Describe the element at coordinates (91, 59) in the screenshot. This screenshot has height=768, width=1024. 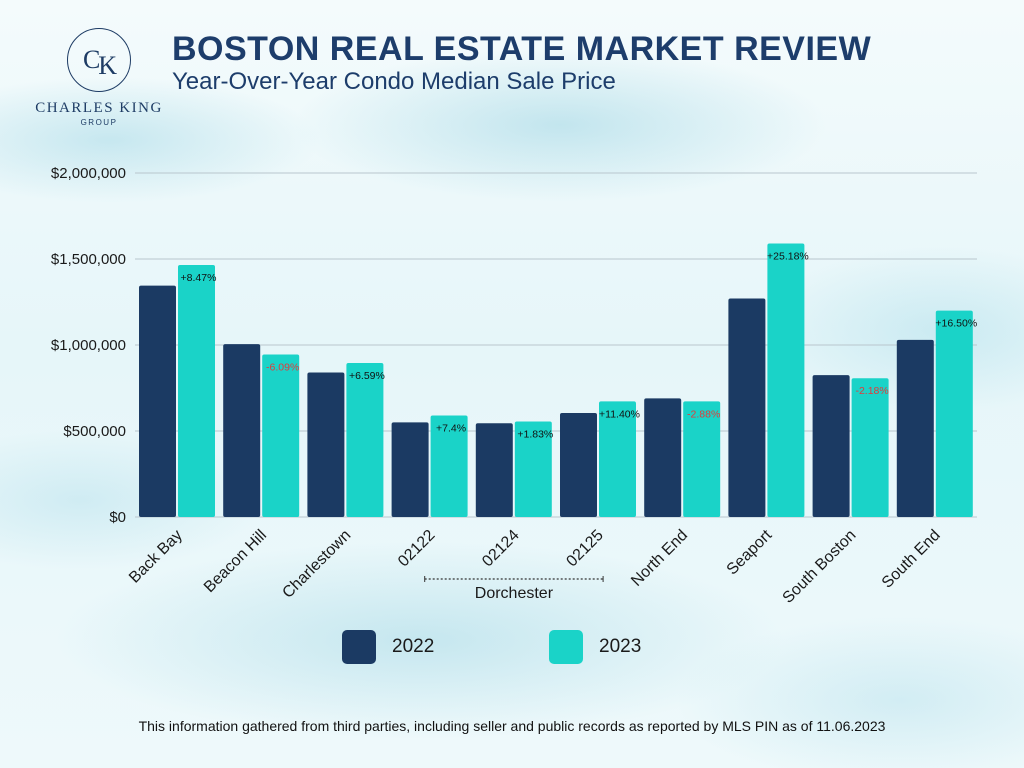
I see `logo-monogram-c: C` at that location.